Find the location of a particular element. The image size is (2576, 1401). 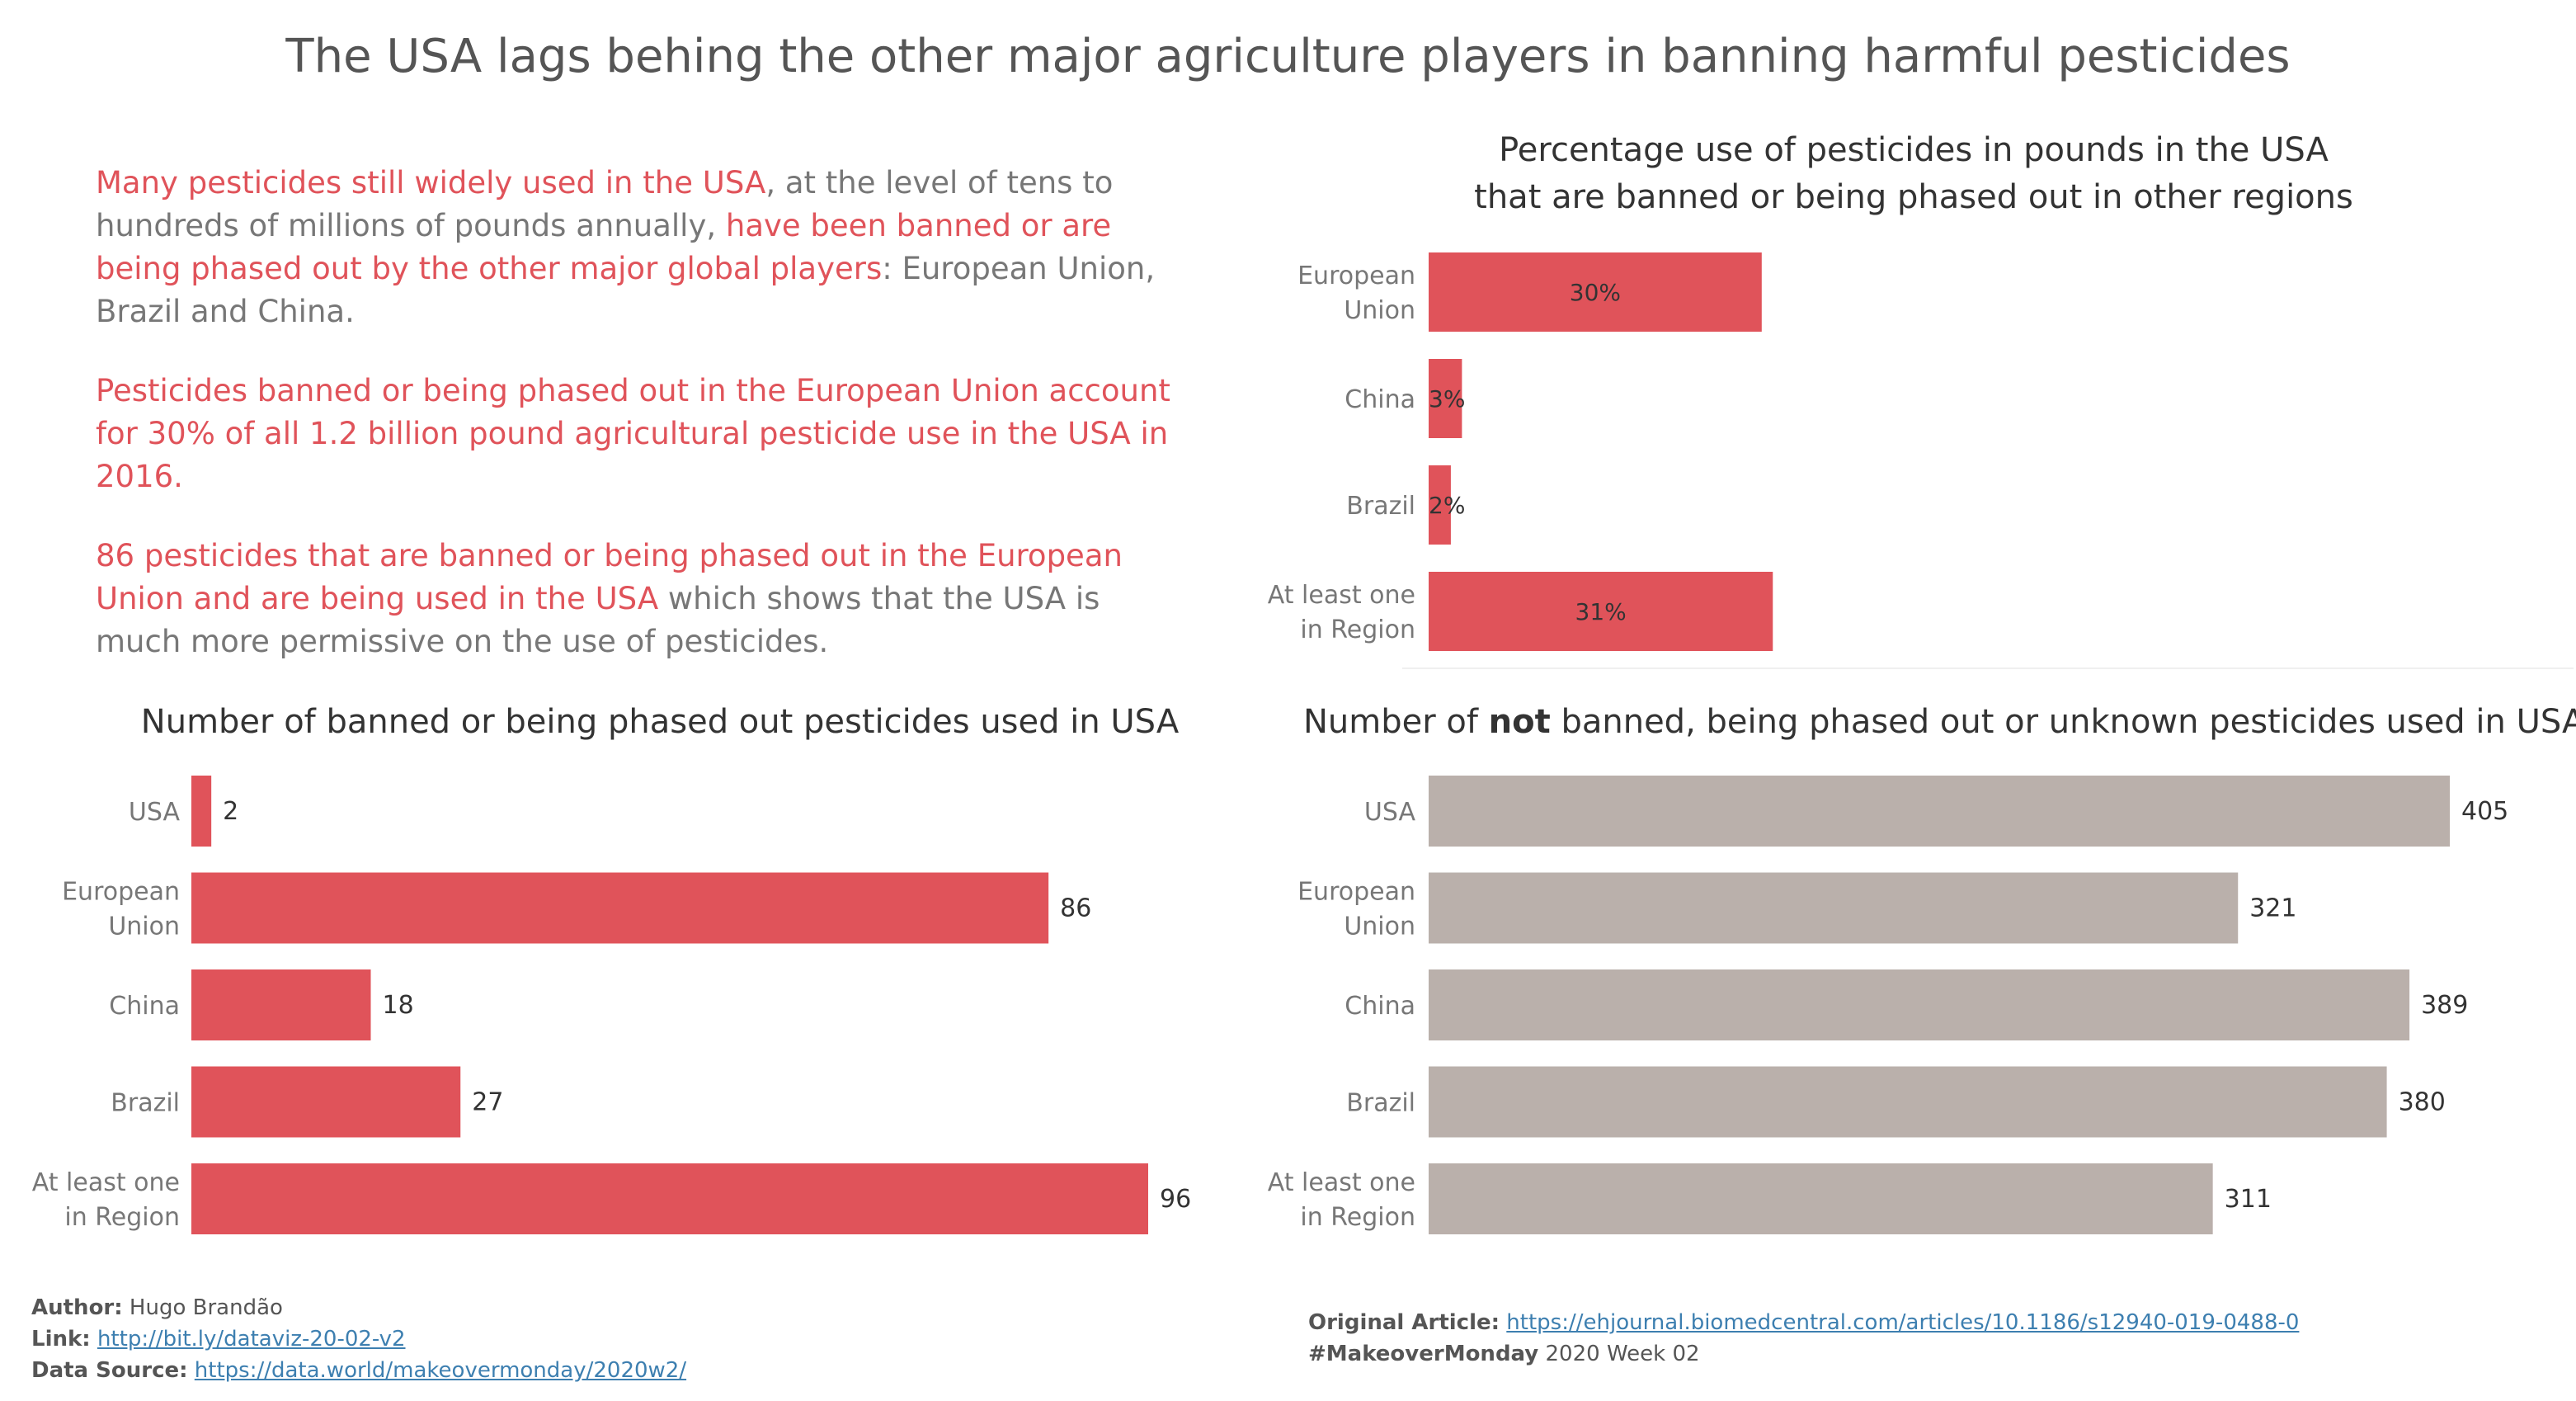

notbanned-title-emphasis: not is located at coordinates (1519, 722).